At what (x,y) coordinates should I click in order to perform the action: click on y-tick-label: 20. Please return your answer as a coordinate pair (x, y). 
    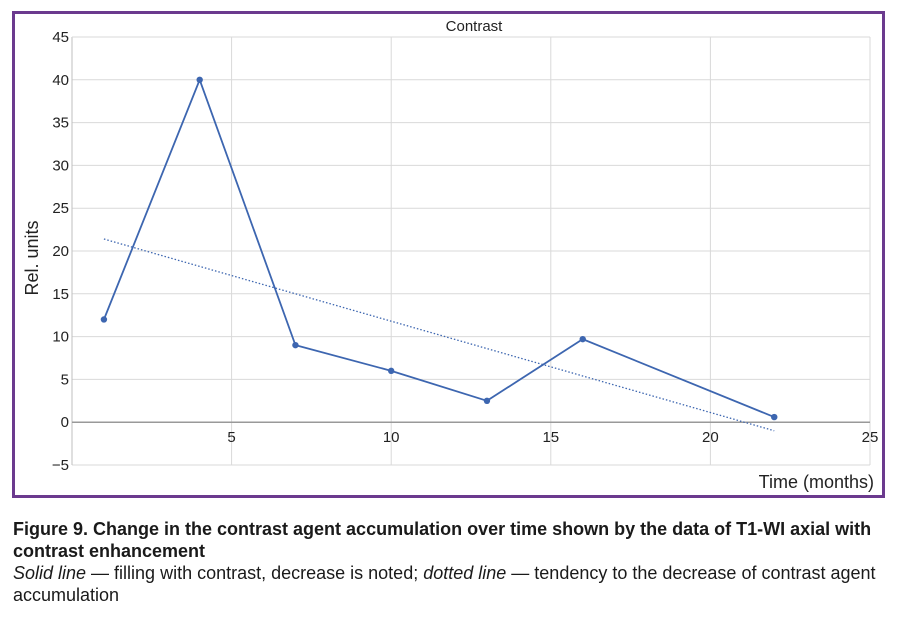
    Looking at the image, I should click on (60, 251).